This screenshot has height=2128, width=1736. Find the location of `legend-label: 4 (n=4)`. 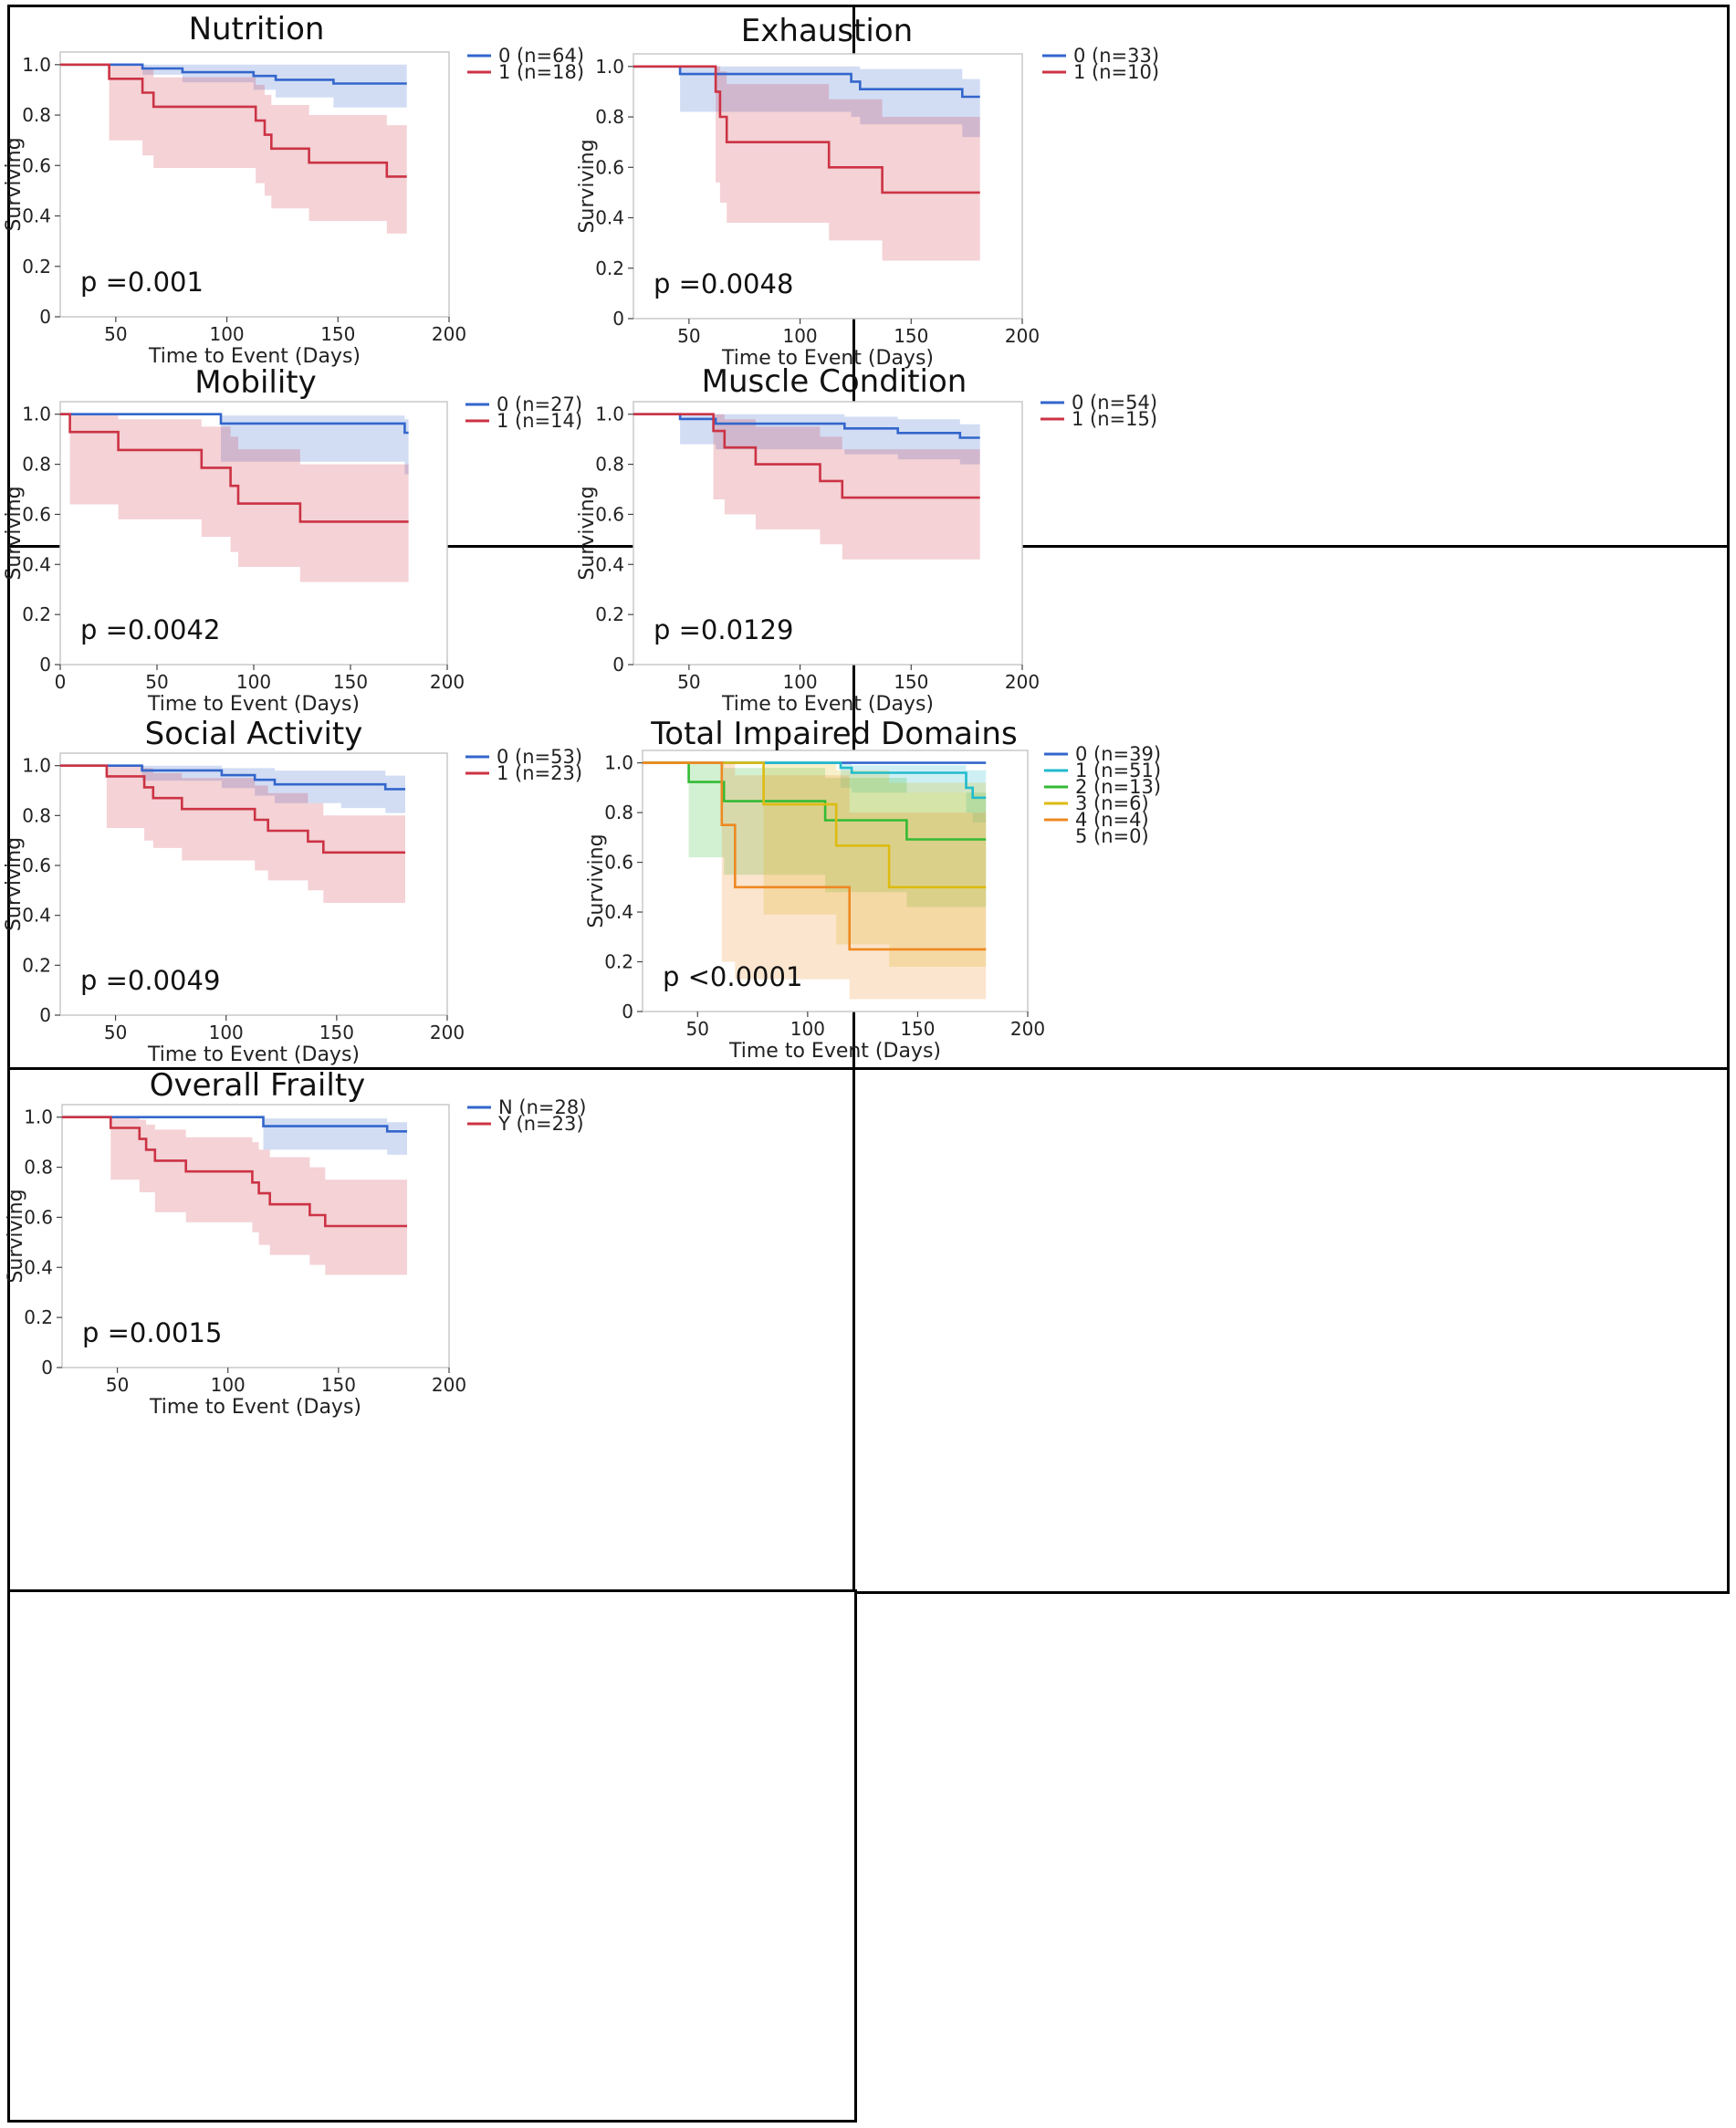

legend-label: 4 (n=4) is located at coordinates (1112, 820).